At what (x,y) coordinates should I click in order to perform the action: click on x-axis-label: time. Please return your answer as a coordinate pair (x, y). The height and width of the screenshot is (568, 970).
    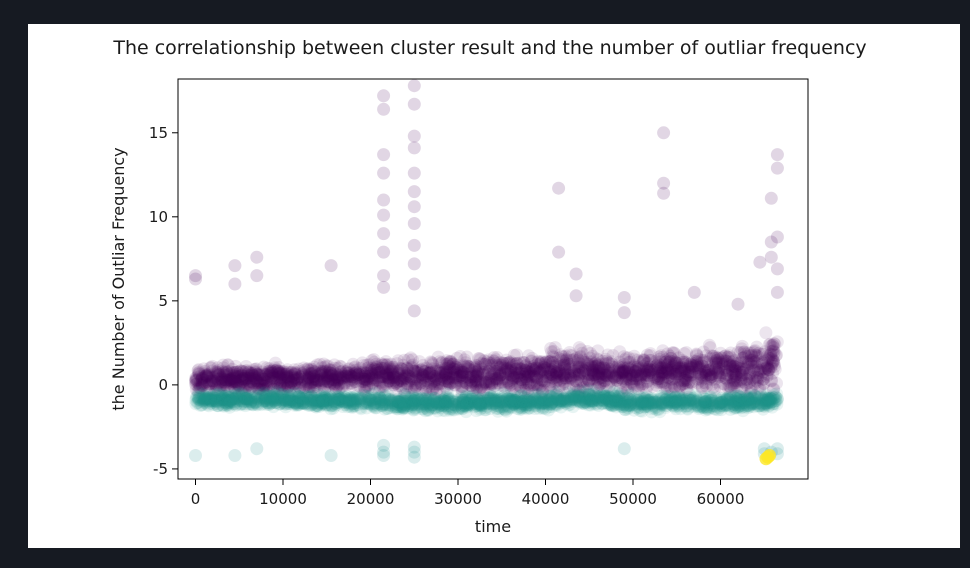
    Looking at the image, I should click on (493, 526).